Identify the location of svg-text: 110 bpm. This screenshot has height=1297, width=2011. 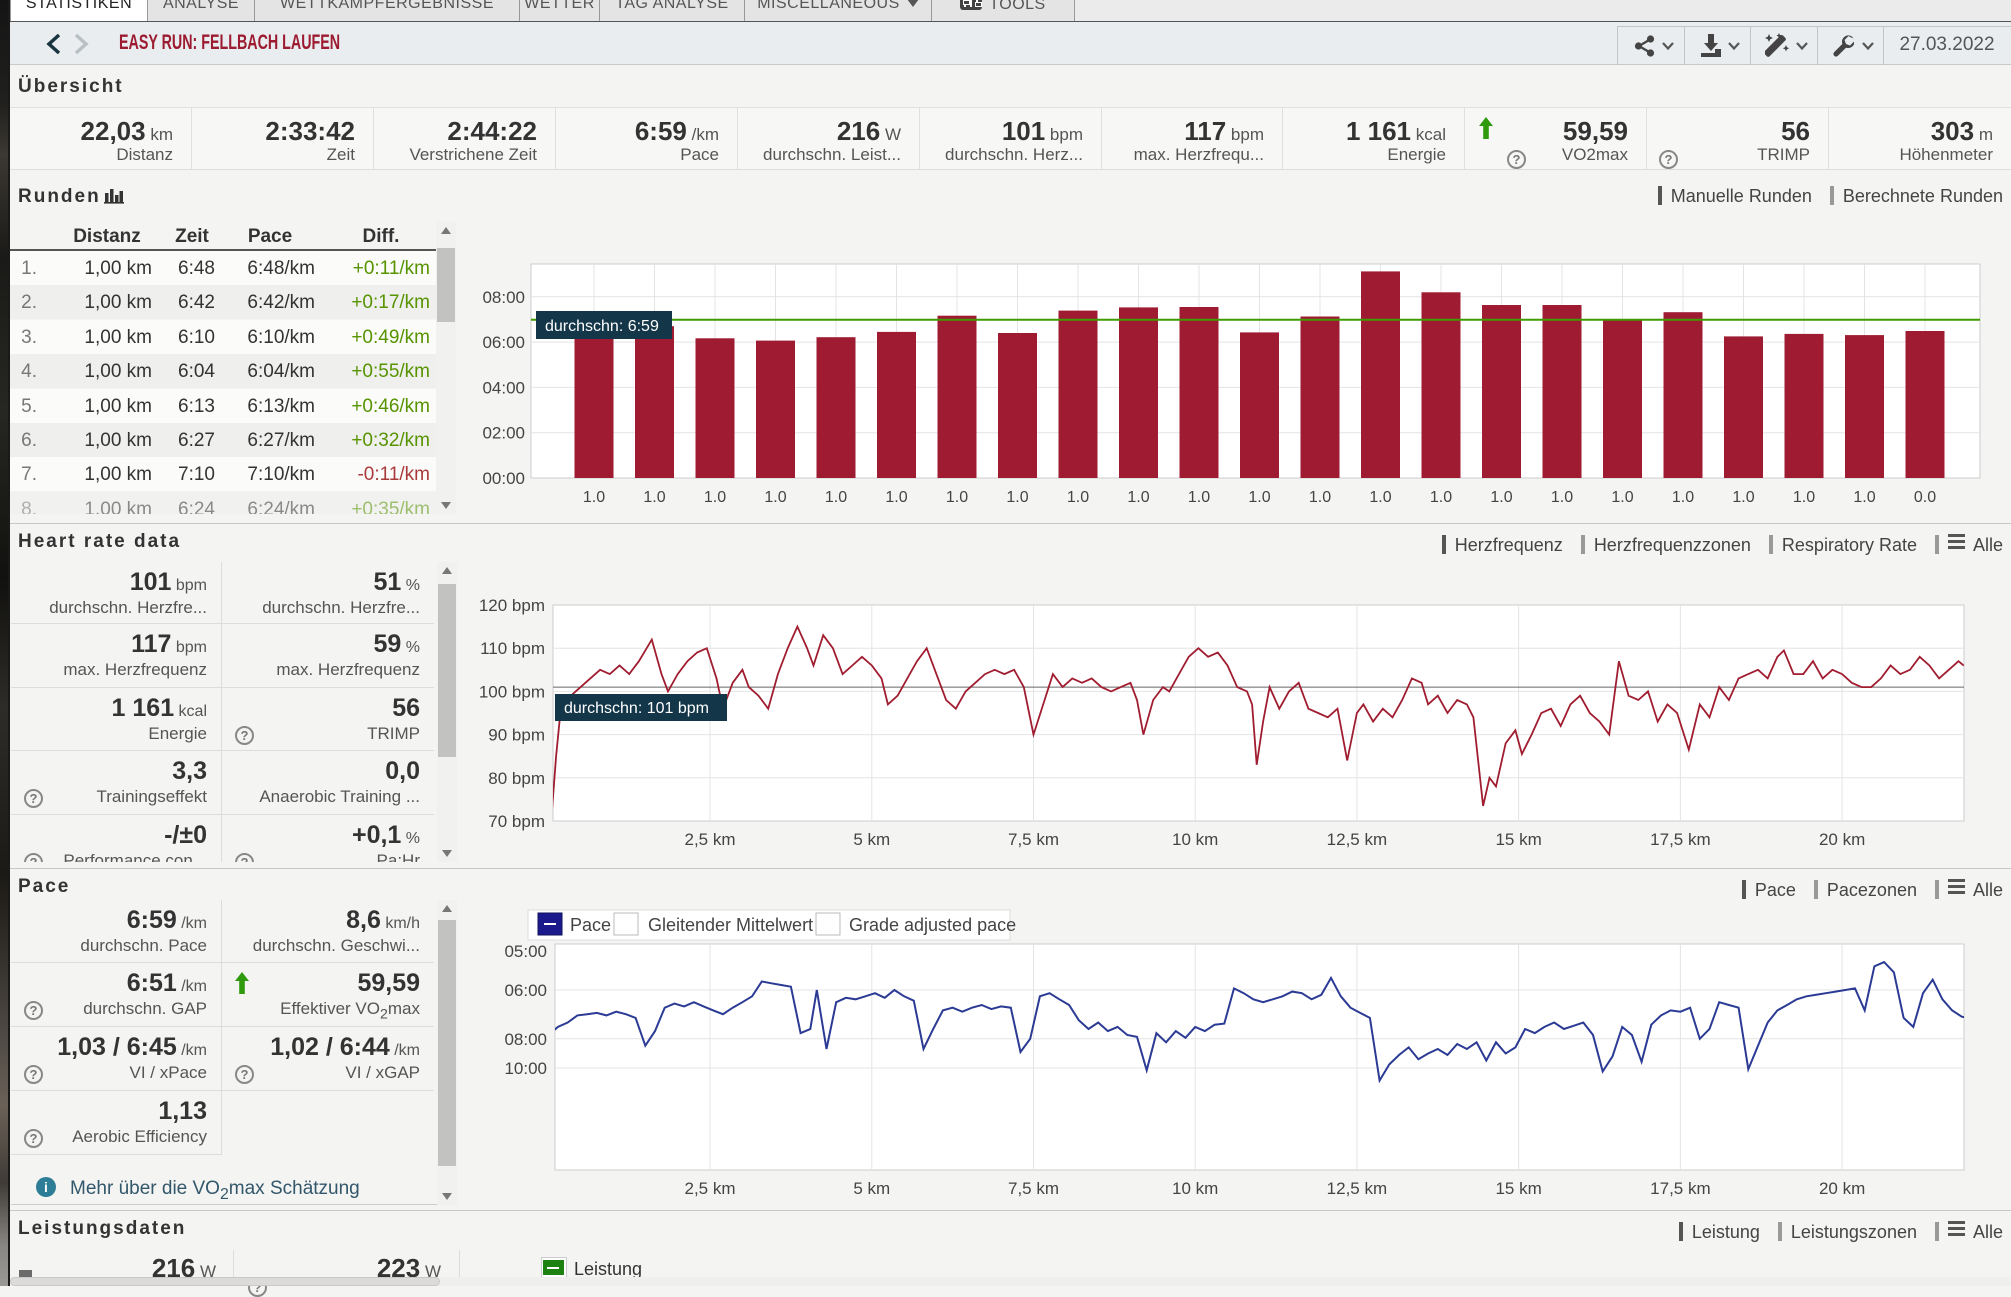
(512, 648).